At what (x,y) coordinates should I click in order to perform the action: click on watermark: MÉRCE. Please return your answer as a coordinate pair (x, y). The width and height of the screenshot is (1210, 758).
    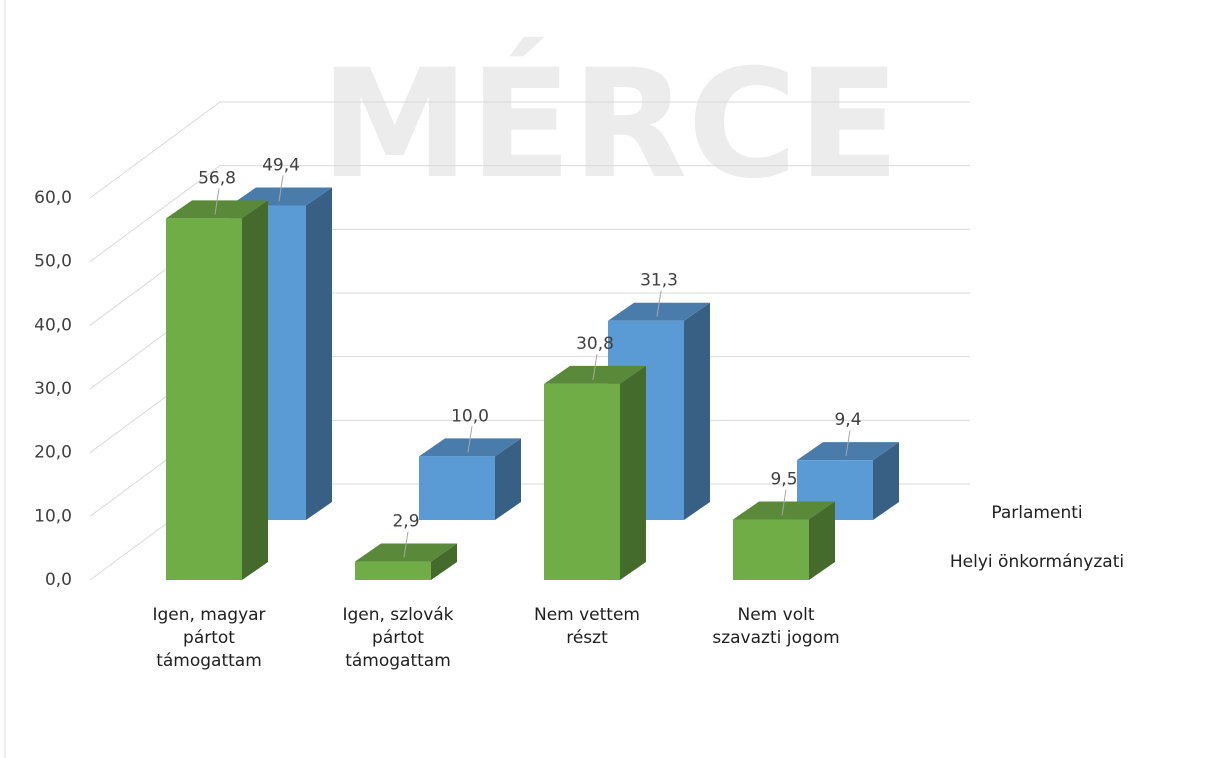
    Looking at the image, I should click on (610, 124).